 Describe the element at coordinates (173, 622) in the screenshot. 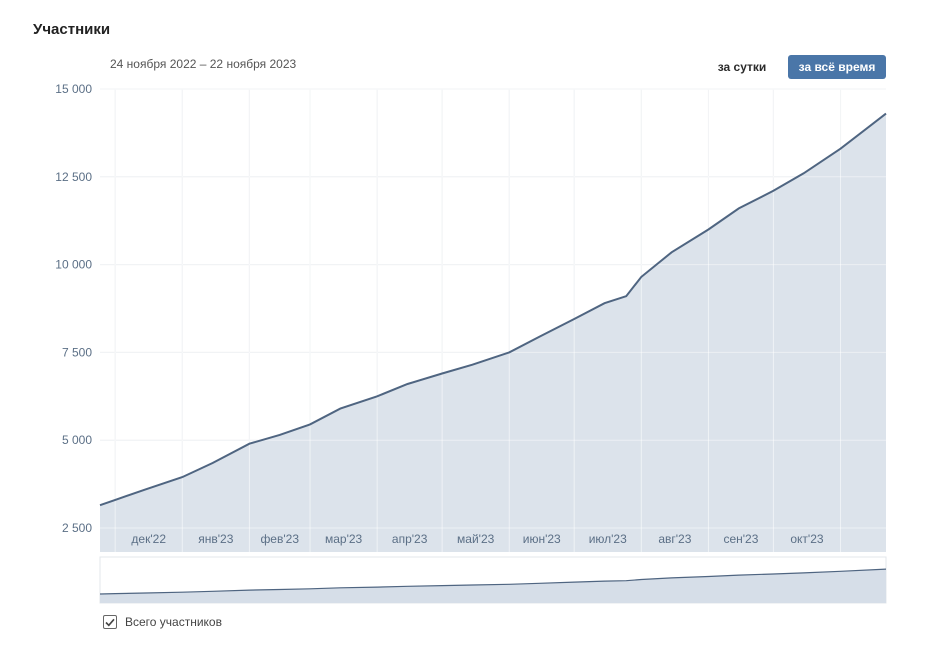

I see `legend-label: Всего участников` at that location.